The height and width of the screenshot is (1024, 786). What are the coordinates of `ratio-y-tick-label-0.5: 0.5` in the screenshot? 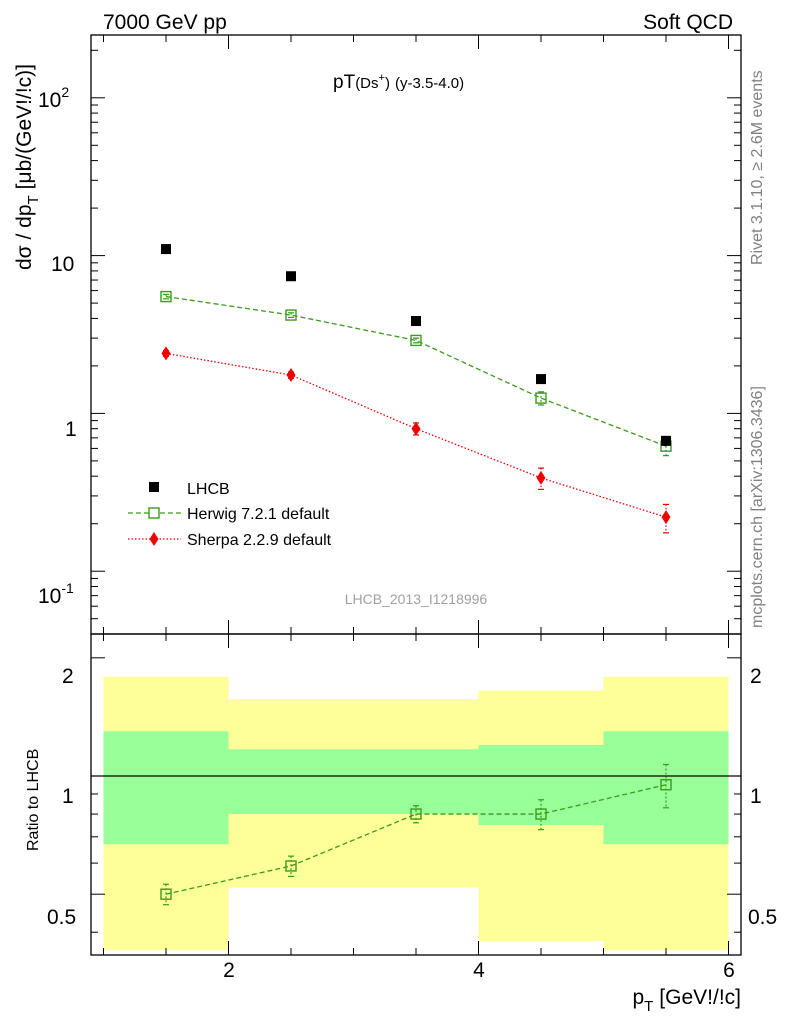 It's located at (61, 917).